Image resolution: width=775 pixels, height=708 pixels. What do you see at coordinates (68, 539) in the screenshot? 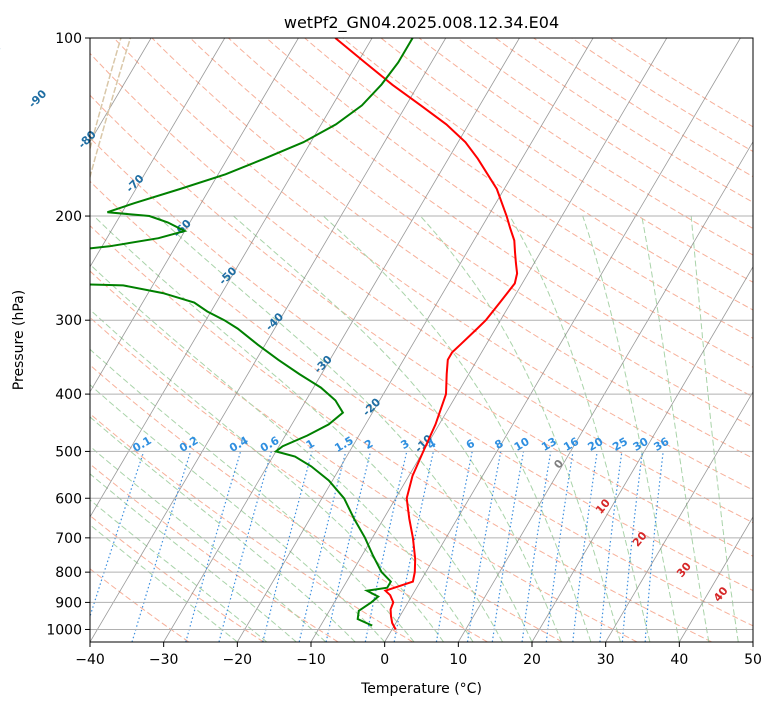
I see `y-tick-label: 700` at bounding box center [68, 539].